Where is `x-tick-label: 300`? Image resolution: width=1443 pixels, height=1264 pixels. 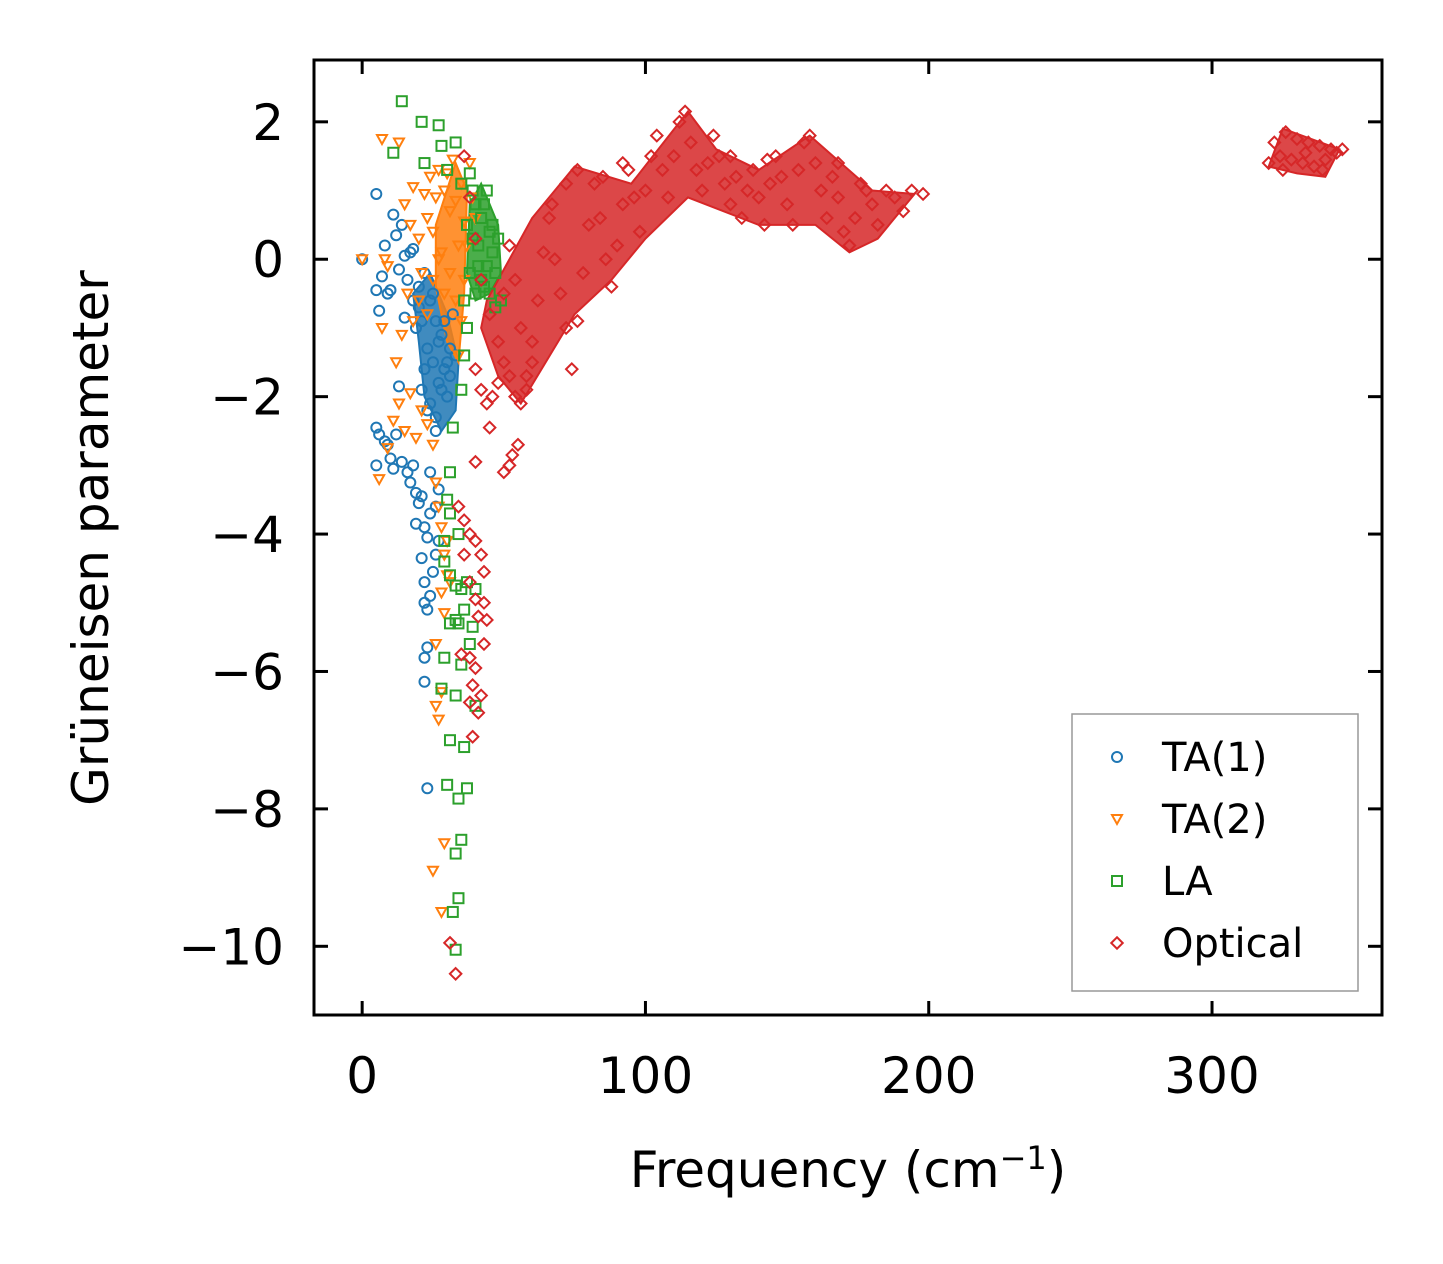
x-tick-label: 300 is located at coordinates (1211, 1076).